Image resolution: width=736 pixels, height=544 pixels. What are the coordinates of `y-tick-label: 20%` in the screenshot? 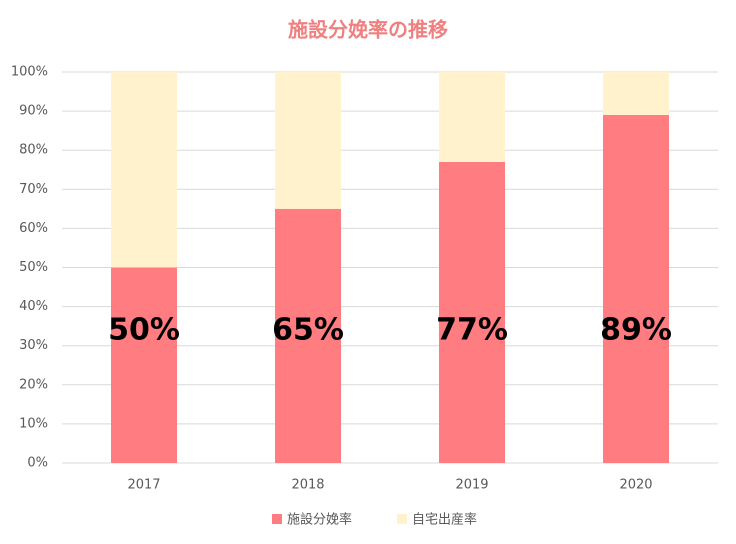 It's located at (33, 384).